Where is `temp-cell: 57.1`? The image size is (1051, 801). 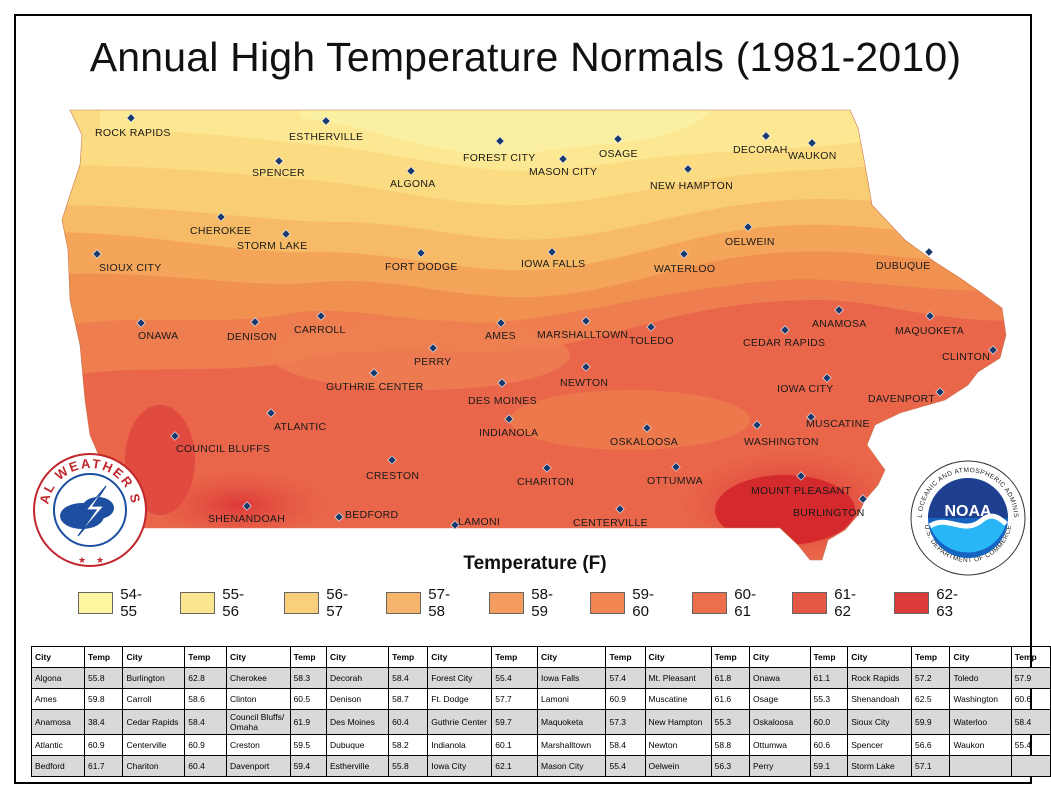
temp-cell: 57.1 is located at coordinates (931, 766).